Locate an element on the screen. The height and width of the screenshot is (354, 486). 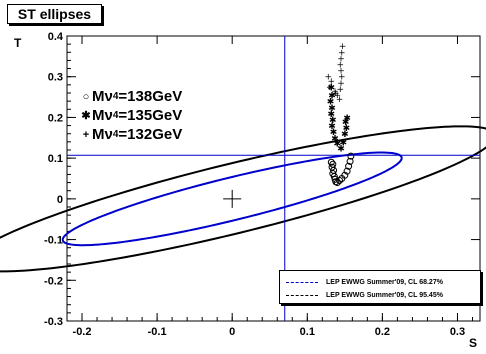
plus-icon: + is located at coordinates (86, 134).